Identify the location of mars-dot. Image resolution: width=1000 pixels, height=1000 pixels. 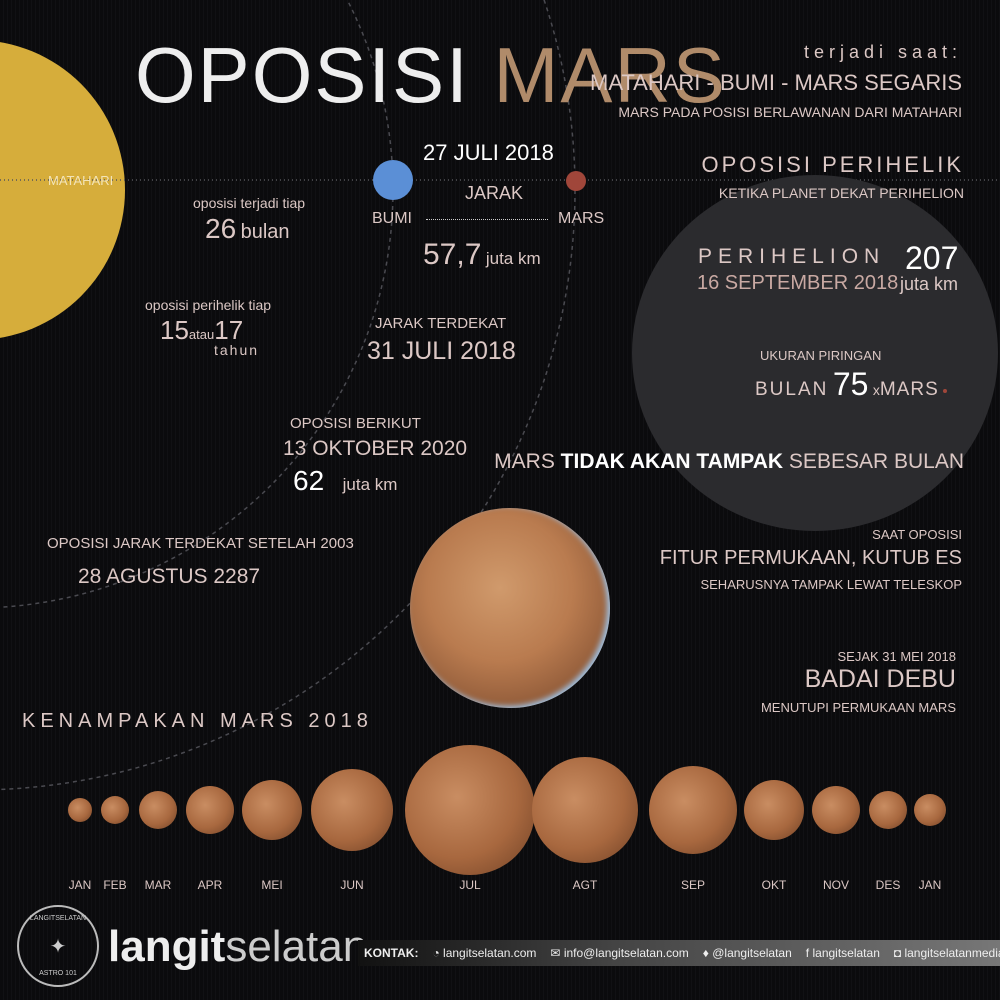
(576, 181).